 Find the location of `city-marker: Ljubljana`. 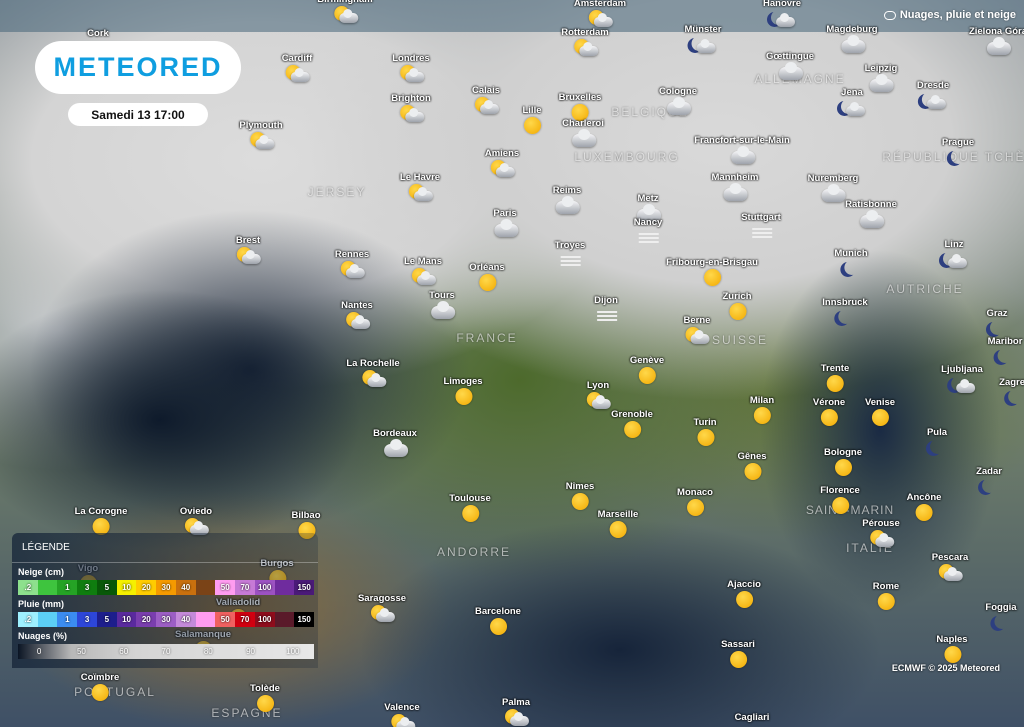

city-marker: Ljubljana is located at coordinates (962, 379).